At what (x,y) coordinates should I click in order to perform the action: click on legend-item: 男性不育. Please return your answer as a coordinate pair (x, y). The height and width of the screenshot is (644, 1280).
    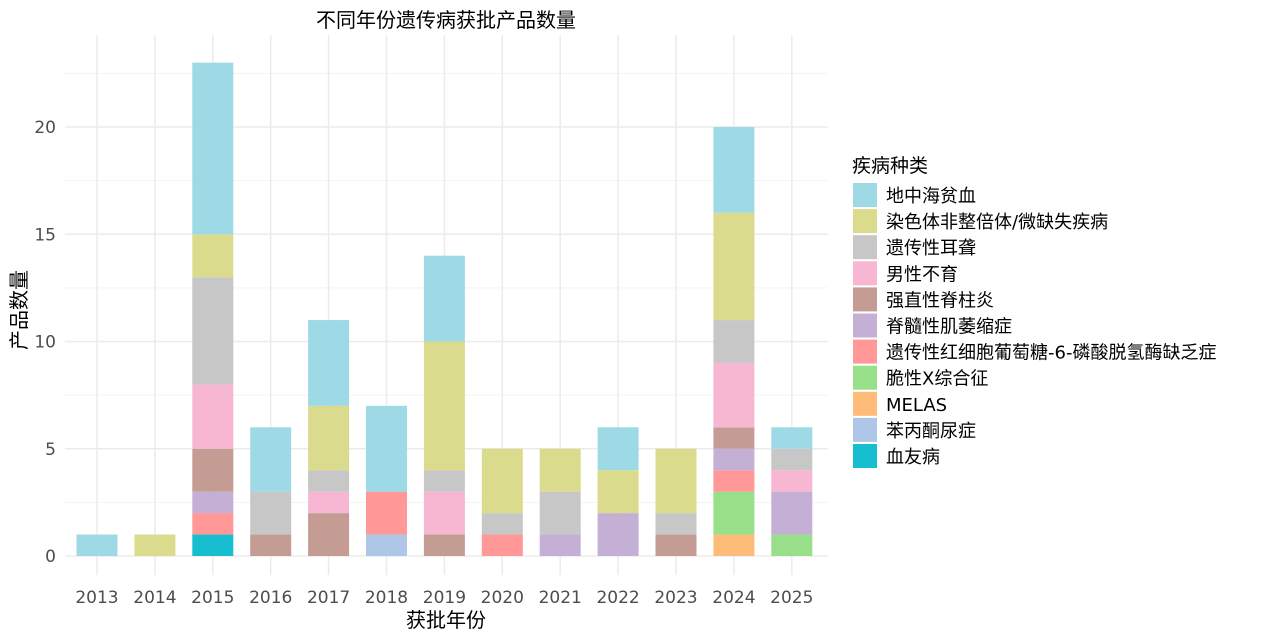
    Looking at the image, I should click on (905, 273).